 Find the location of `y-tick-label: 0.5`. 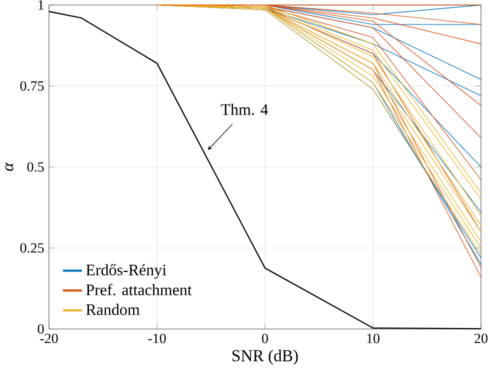

y-tick-label: 0.5 is located at coordinates (35, 167).